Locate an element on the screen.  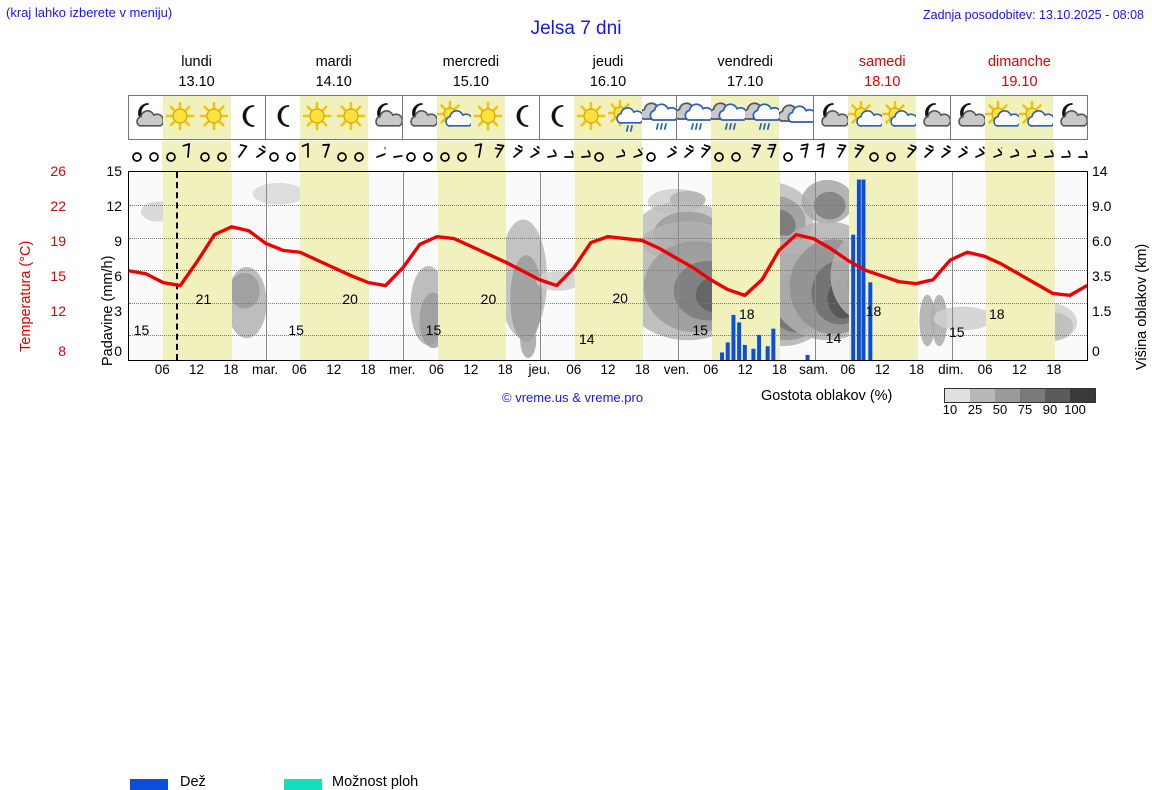
cloud-density-tick: 10 is located at coordinates (950, 409).